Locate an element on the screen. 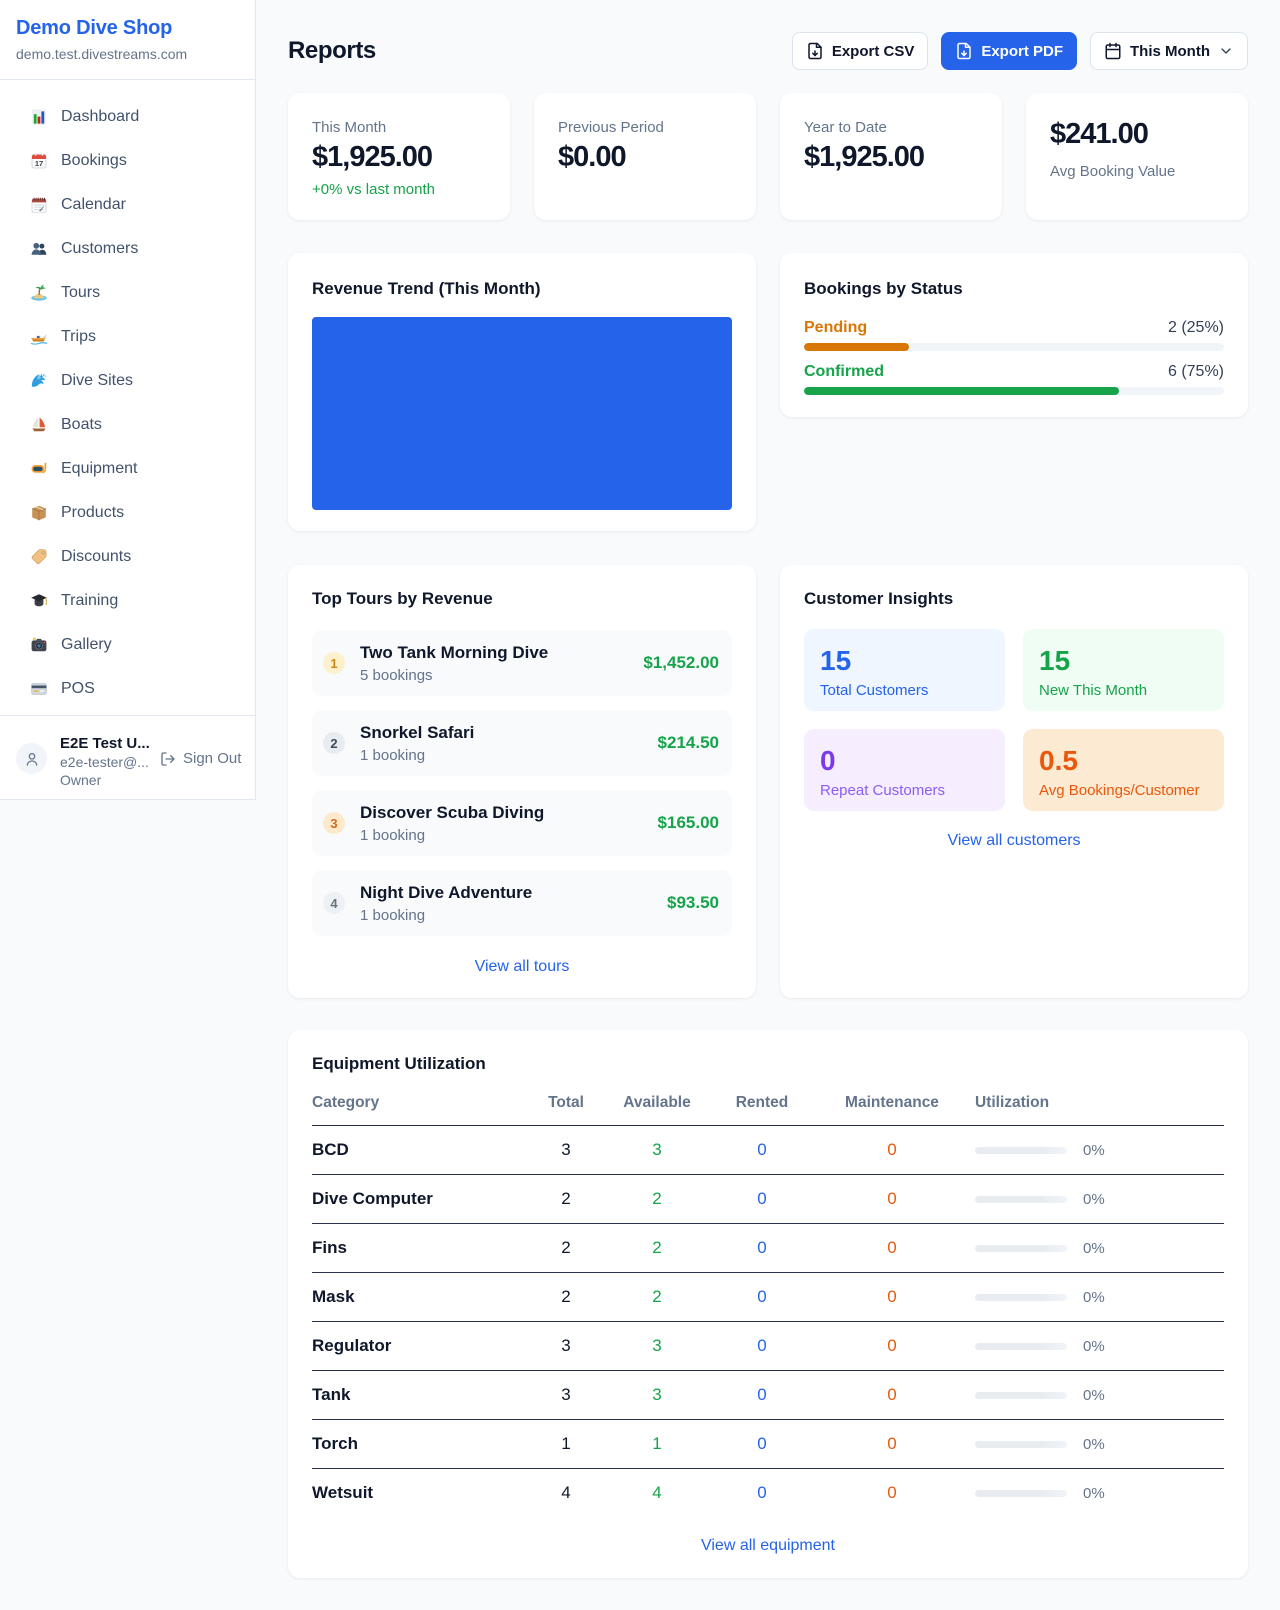  svg-text: 17 is located at coordinates (39, 163).